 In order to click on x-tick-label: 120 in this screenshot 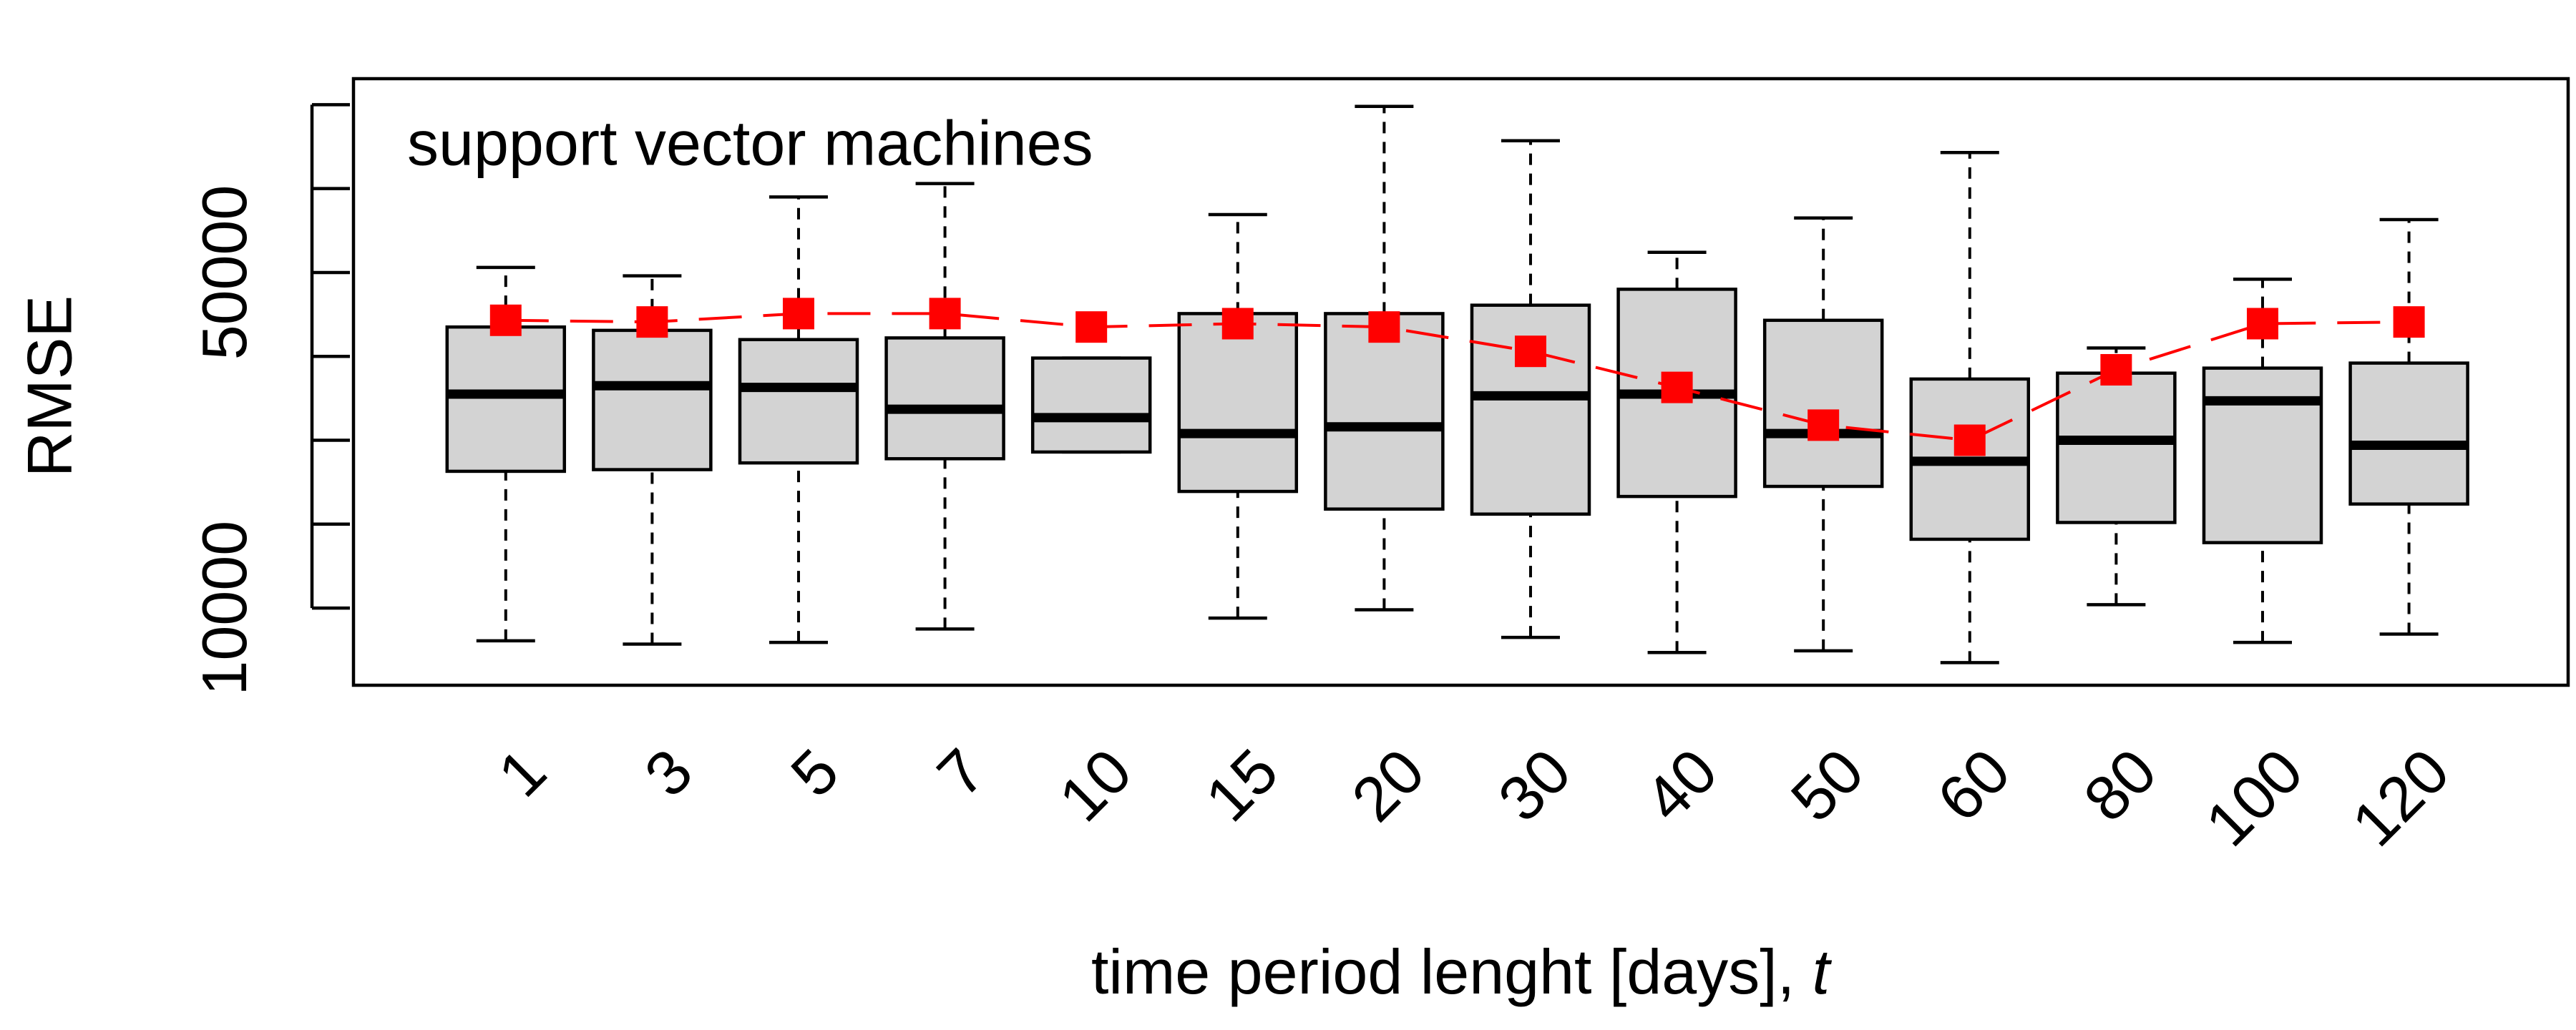, I will do `click(2400, 798)`.